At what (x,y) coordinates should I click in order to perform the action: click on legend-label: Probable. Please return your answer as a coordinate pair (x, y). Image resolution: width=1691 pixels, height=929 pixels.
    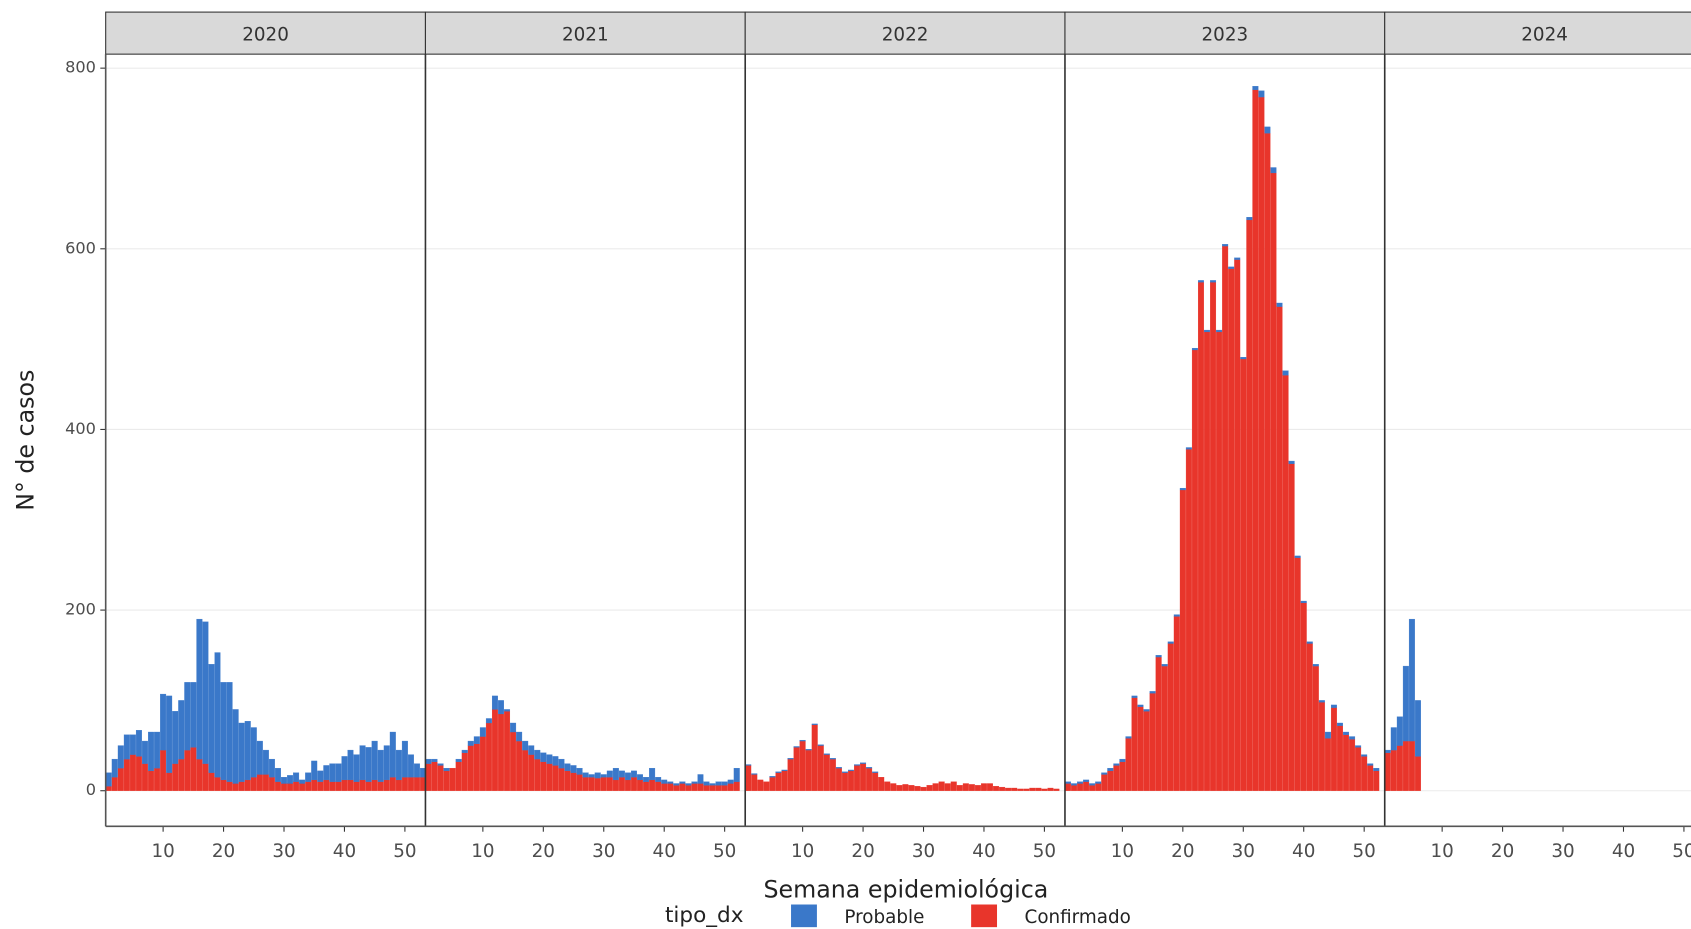
    Looking at the image, I should click on (884, 917).